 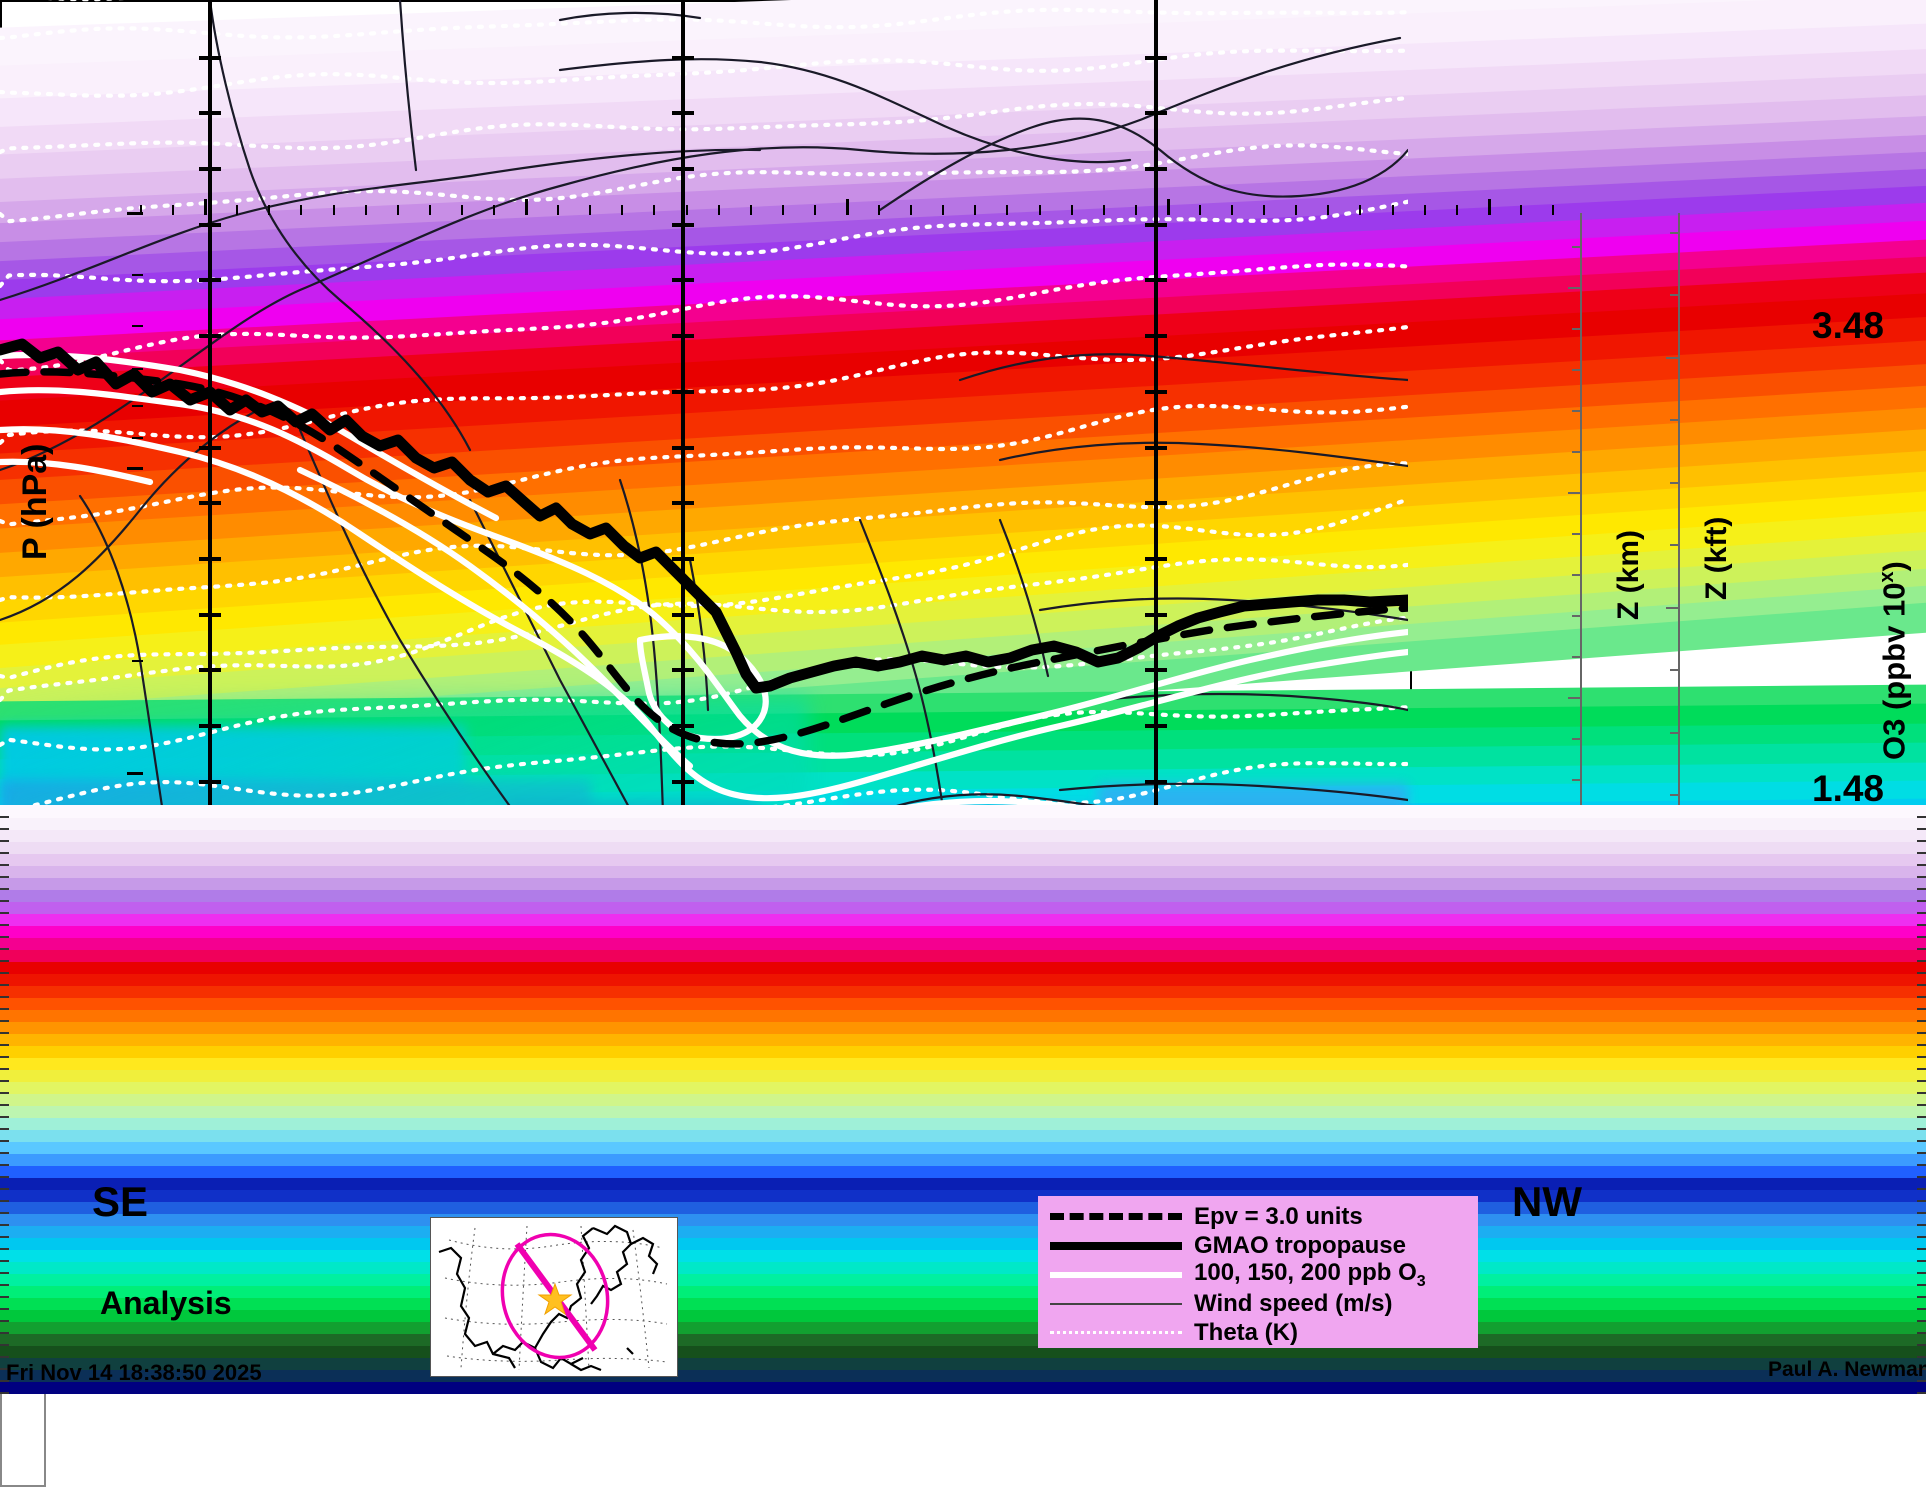 I want to click on colorbar-title-suffix: ), so click(x=1894, y=566).